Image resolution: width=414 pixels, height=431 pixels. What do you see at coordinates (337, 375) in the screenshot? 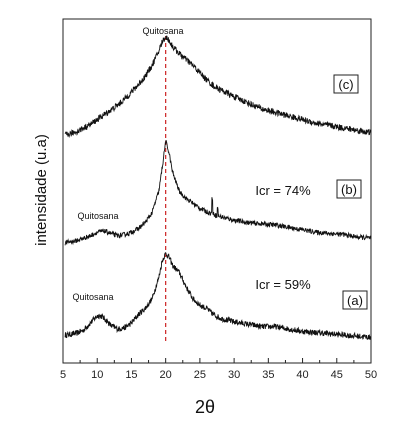
I see `x-tick-label-45: 45` at bounding box center [337, 375].